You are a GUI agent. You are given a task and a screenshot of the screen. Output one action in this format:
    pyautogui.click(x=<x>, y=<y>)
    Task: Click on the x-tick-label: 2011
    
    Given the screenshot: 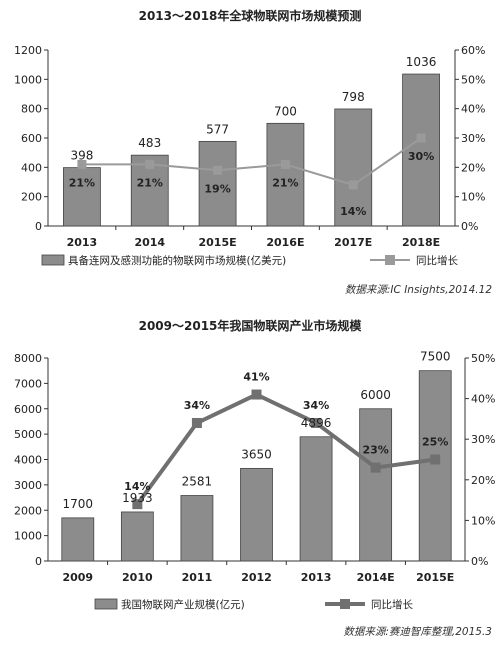 What is the action you would take?
    pyautogui.click(x=197, y=577)
    